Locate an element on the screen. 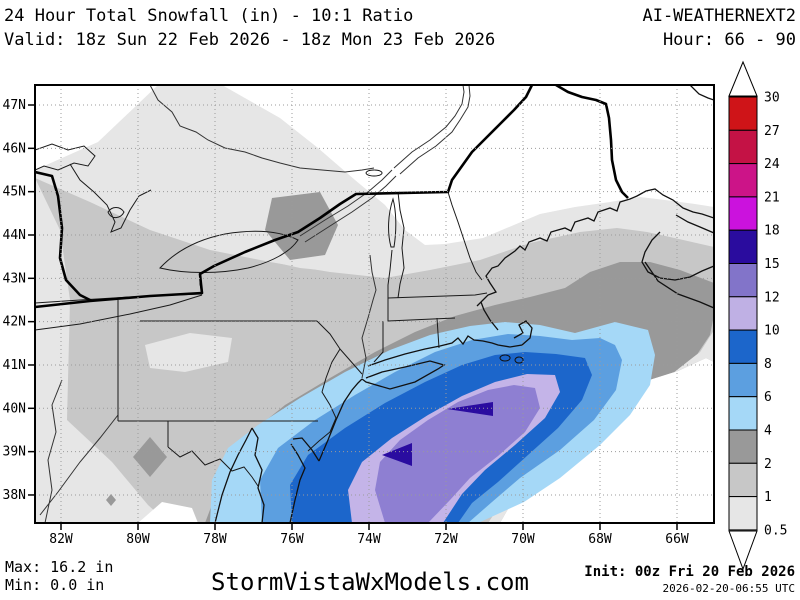  colorbar-label: 24 is located at coordinates (772, 164).